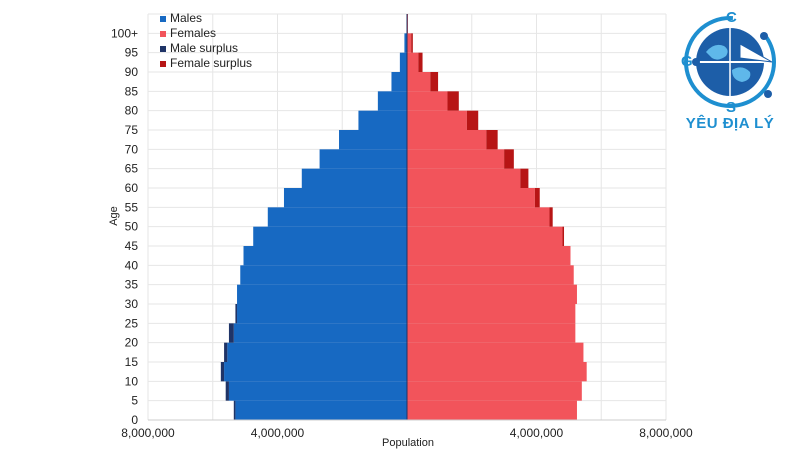 The height and width of the screenshot is (450, 800). What do you see at coordinates (132, 285) in the screenshot?
I see `y-tick-label: 35` at bounding box center [132, 285].